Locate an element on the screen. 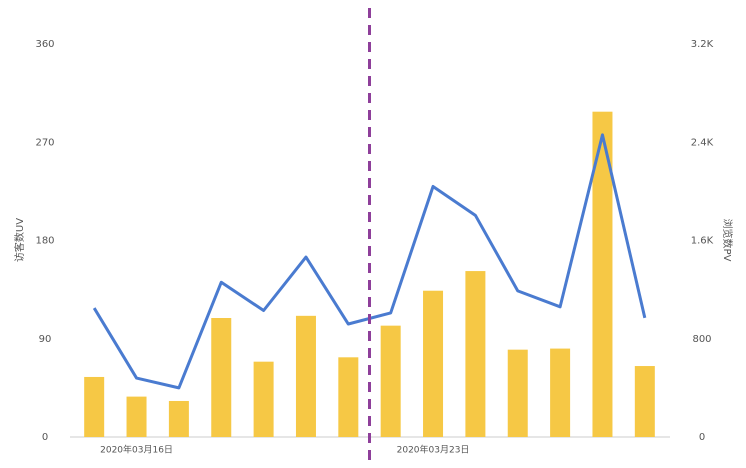  y2-tick-label: 0 is located at coordinates (702, 437).